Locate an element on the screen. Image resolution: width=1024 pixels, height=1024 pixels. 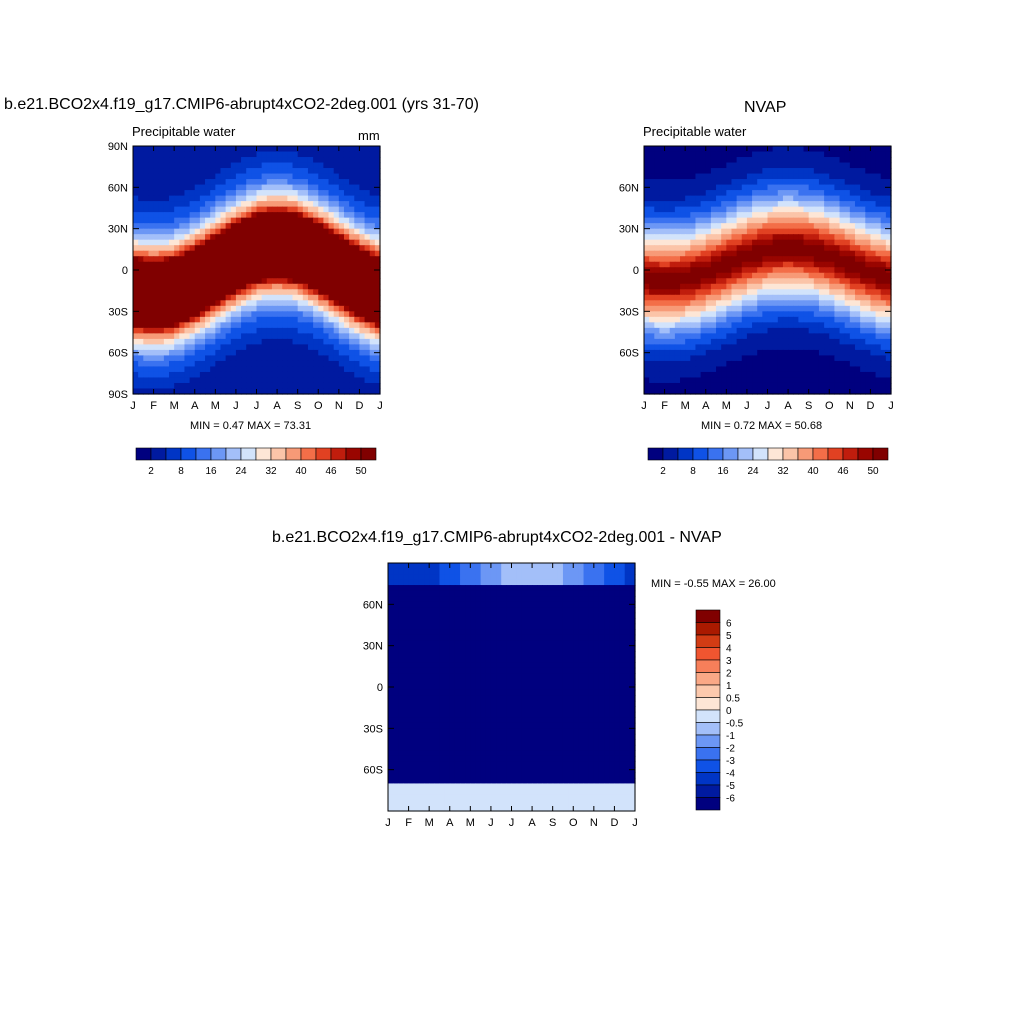
colorbar-swatch is located at coordinates (715, 454).